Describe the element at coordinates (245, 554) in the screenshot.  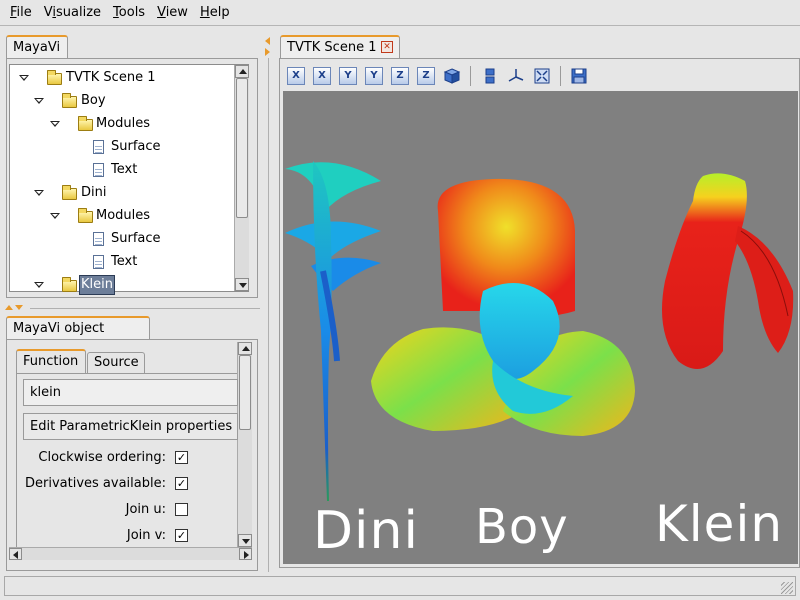
I see `scroll-right-button` at that location.